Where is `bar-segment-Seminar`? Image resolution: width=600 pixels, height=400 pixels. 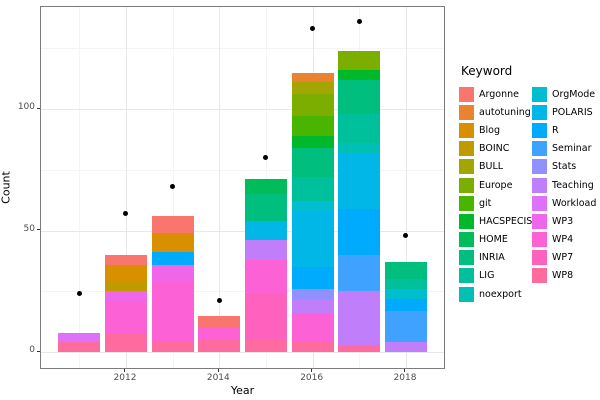 bar-segment-Seminar is located at coordinates (405, 326).